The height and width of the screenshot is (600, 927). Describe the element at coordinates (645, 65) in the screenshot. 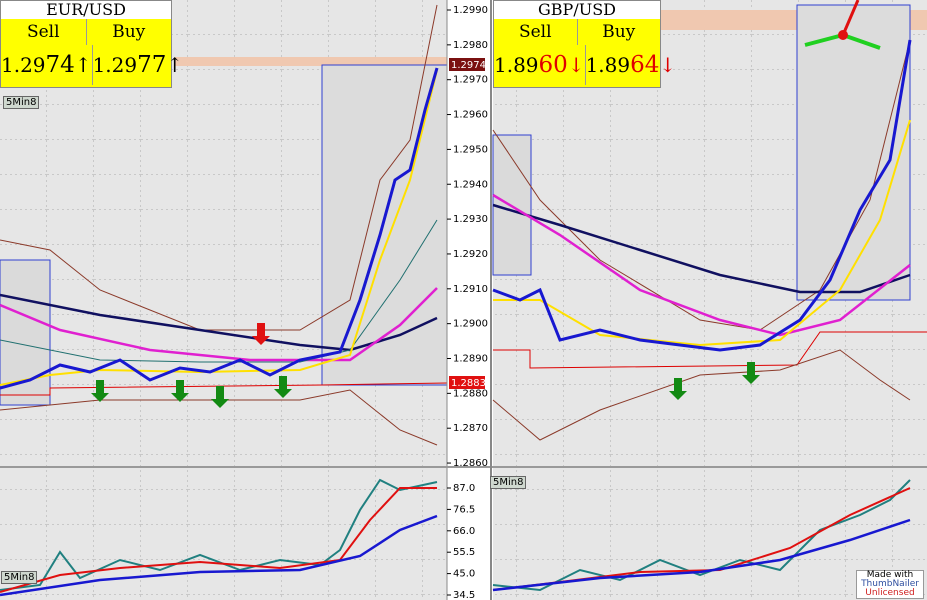

I see `pips: 64` at that location.